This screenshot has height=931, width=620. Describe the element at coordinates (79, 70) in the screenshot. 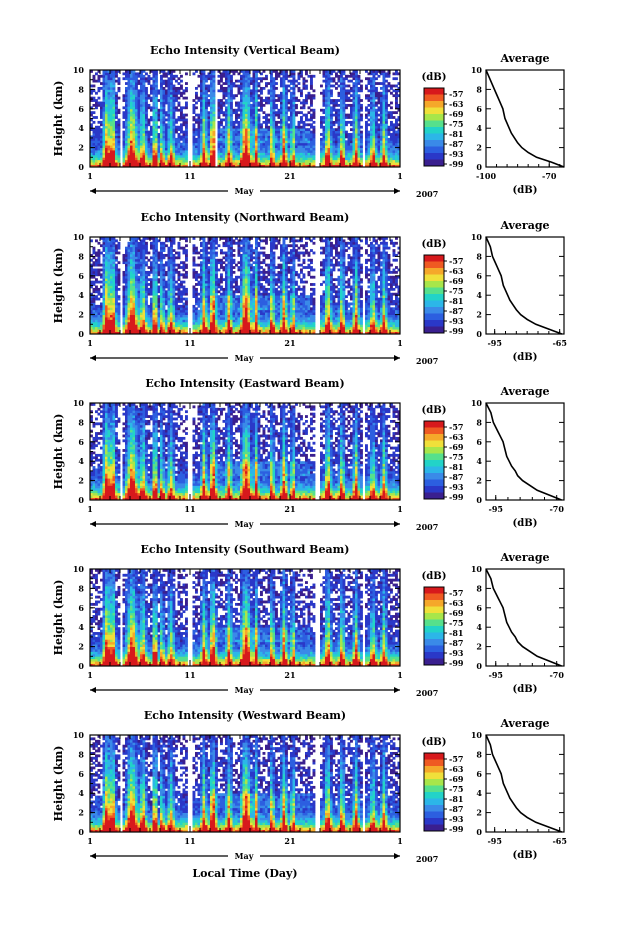

I see `y-tick-label: 10` at that location.